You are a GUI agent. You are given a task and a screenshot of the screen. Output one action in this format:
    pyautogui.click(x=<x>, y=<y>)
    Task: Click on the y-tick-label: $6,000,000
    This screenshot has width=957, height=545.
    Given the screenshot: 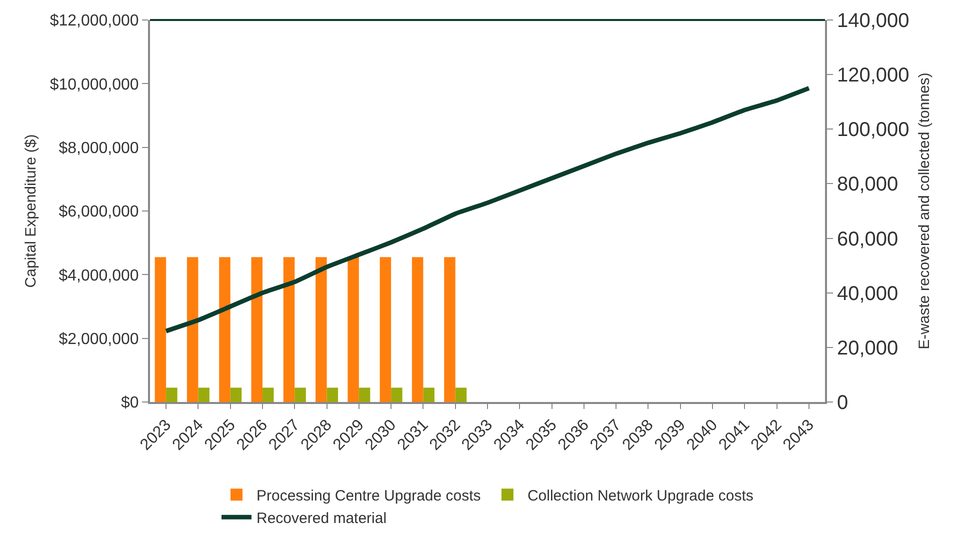 What is the action you would take?
    pyautogui.click(x=98, y=212)
    